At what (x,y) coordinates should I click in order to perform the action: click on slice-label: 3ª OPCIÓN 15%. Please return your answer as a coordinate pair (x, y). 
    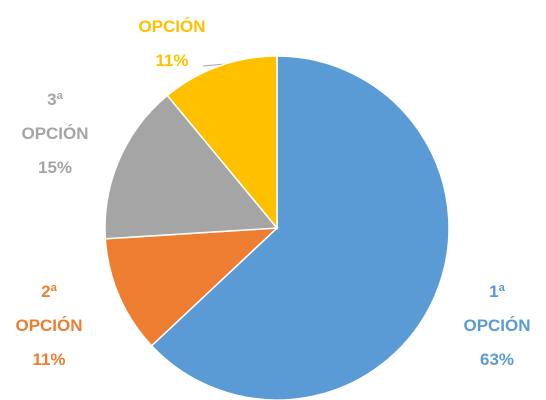
    Looking at the image, I should click on (55, 134).